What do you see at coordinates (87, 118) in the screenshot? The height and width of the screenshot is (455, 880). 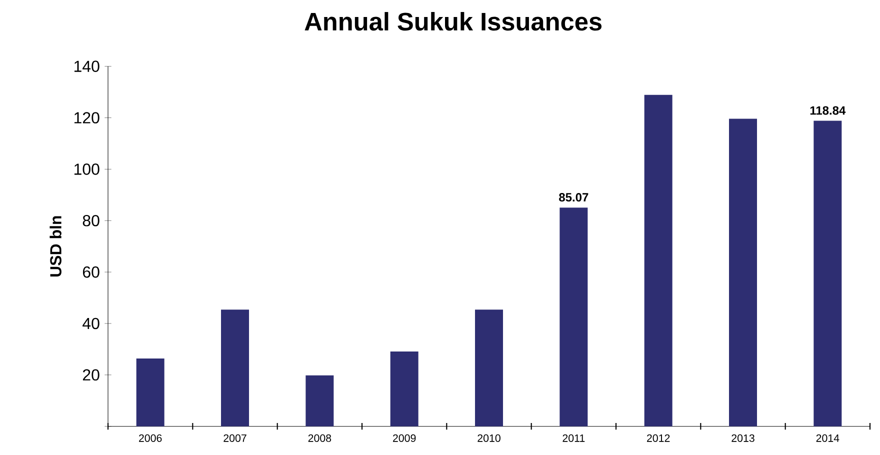 I see `y-tick-label: 120` at bounding box center [87, 118].